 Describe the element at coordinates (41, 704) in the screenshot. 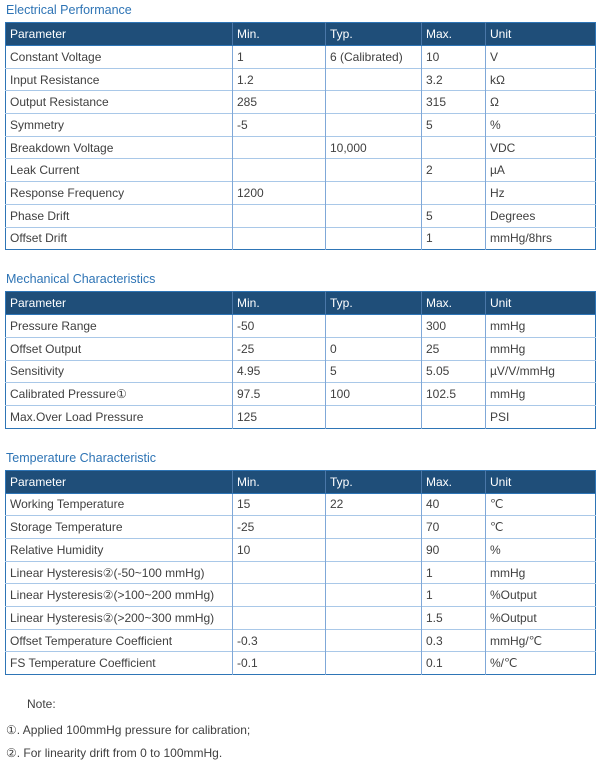

I see `note-title: Note:` at that location.